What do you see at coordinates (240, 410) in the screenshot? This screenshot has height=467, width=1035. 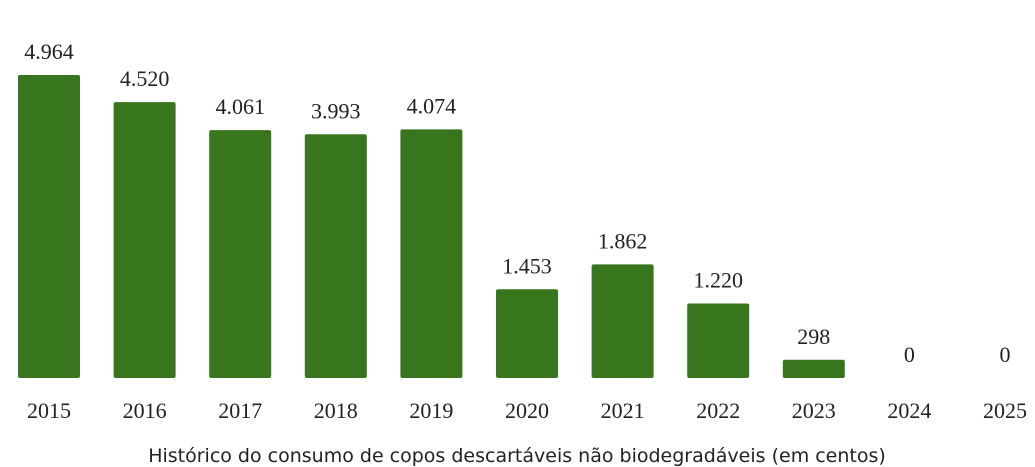 I see `x-tick-label: 2017` at bounding box center [240, 410].